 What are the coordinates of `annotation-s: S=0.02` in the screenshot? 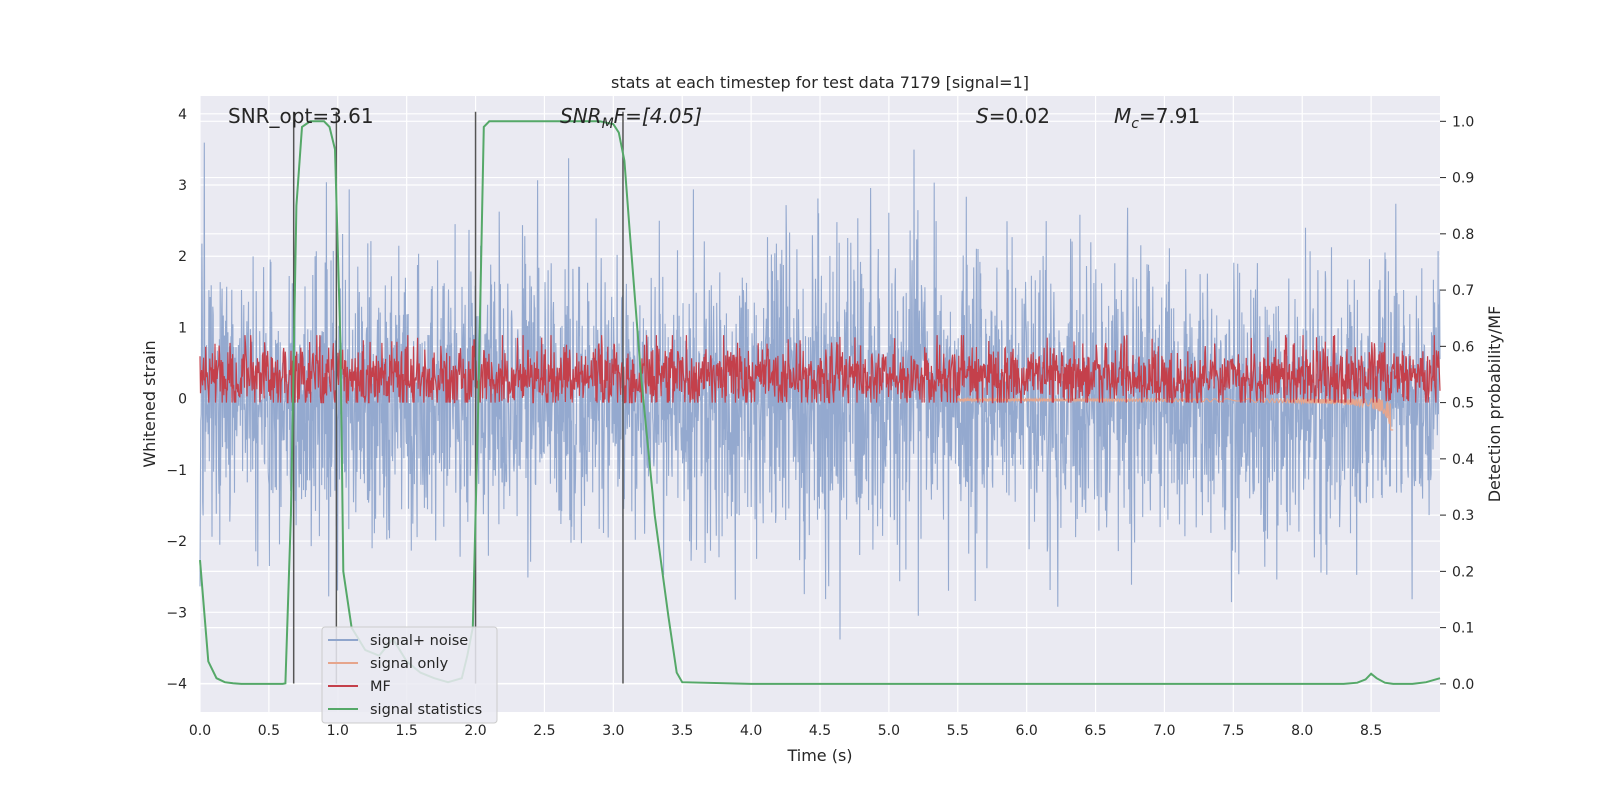 It's located at (1013, 116).